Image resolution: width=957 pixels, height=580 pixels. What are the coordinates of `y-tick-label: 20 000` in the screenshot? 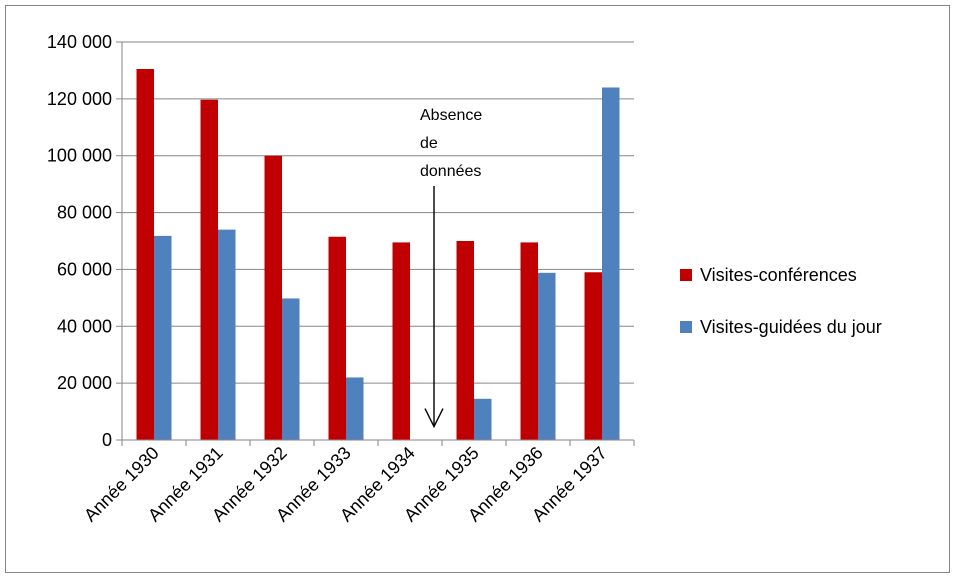 It's located at (84, 383).